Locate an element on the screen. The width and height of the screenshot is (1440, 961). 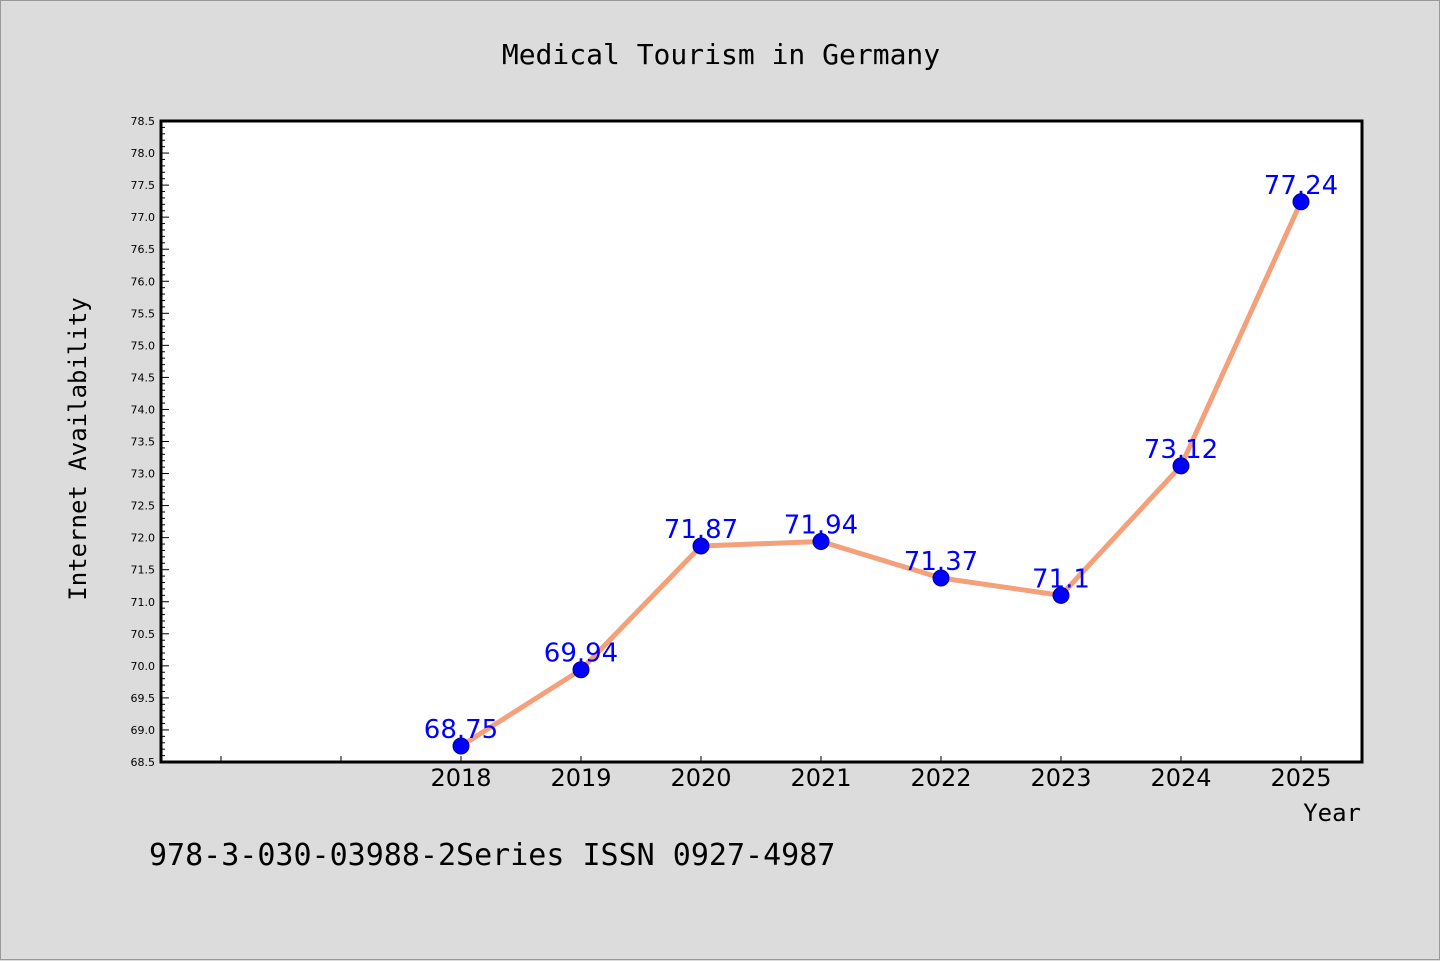
y-tick-label: 69.0 is located at coordinates (143, 730).